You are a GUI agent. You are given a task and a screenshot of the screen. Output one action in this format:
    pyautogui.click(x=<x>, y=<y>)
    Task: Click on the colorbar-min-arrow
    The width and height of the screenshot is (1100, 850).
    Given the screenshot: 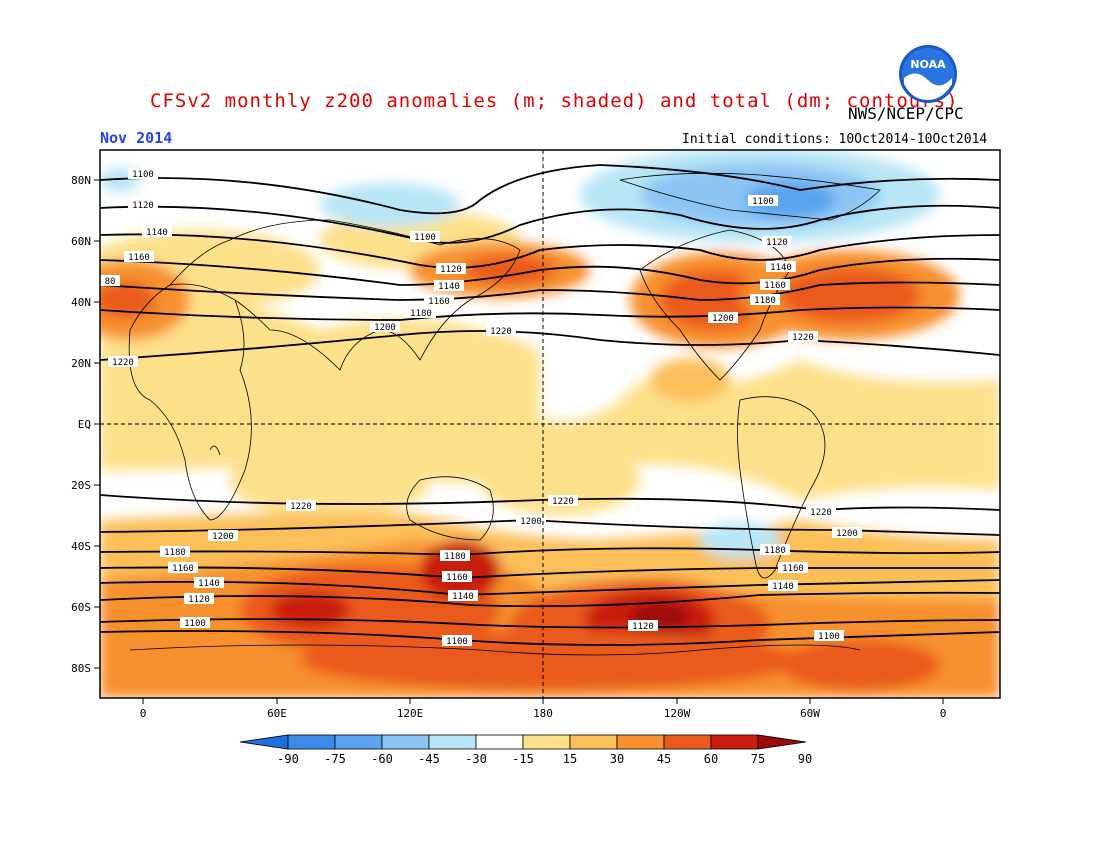 What is the action you would take?
    pyautogui.click(x=264, y=742)
    